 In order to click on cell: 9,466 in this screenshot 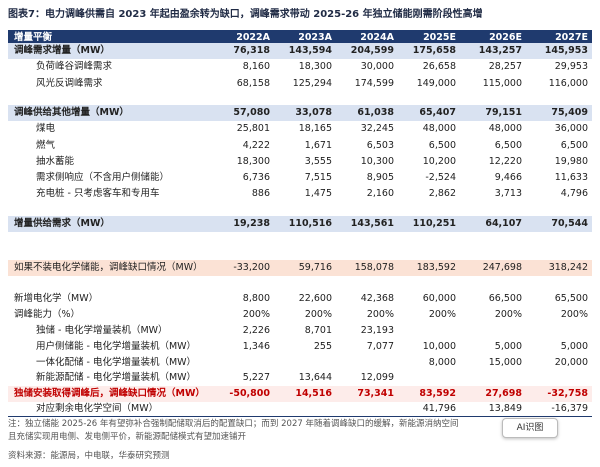, I will do `click(508, 177)`.